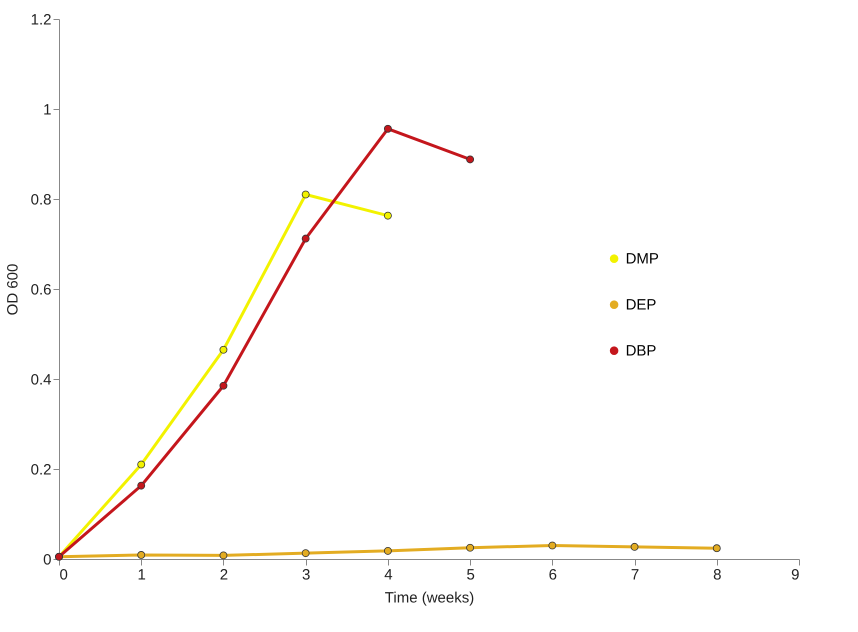 This screenshot has height=632, width=858. I want to click on y-axis-title: OD 600, so click(13, 290).